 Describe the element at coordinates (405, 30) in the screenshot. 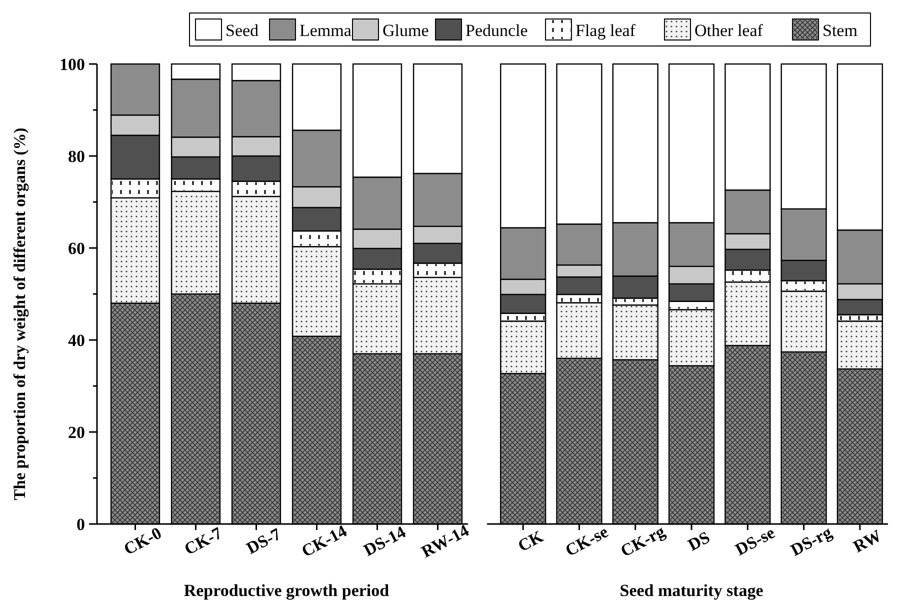

I see `legend-label: Glume` at that location.